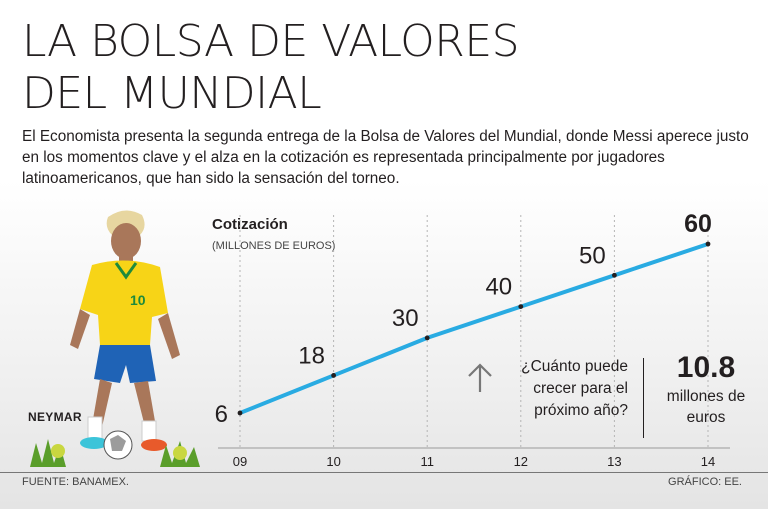  I want to click on chart-heading: Cotización (MILLONES DE EUROS), so click(273, 234).